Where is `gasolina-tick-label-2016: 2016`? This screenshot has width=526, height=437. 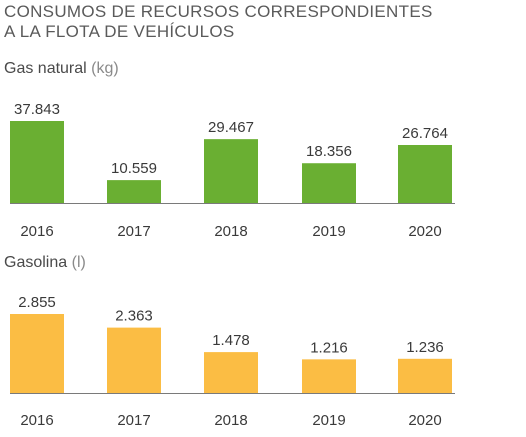 gasolina-tick-label-2016: 2016 is located at coordinates (36, 420).